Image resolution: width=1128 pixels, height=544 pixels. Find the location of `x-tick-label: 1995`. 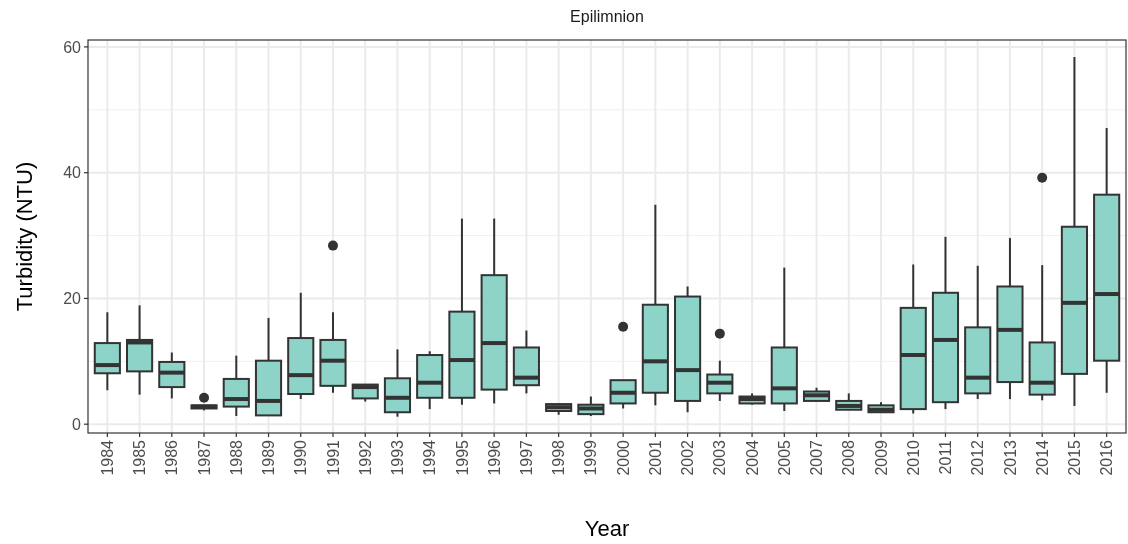

x-tick-label: 1995 is located at coordinates (462, 457).